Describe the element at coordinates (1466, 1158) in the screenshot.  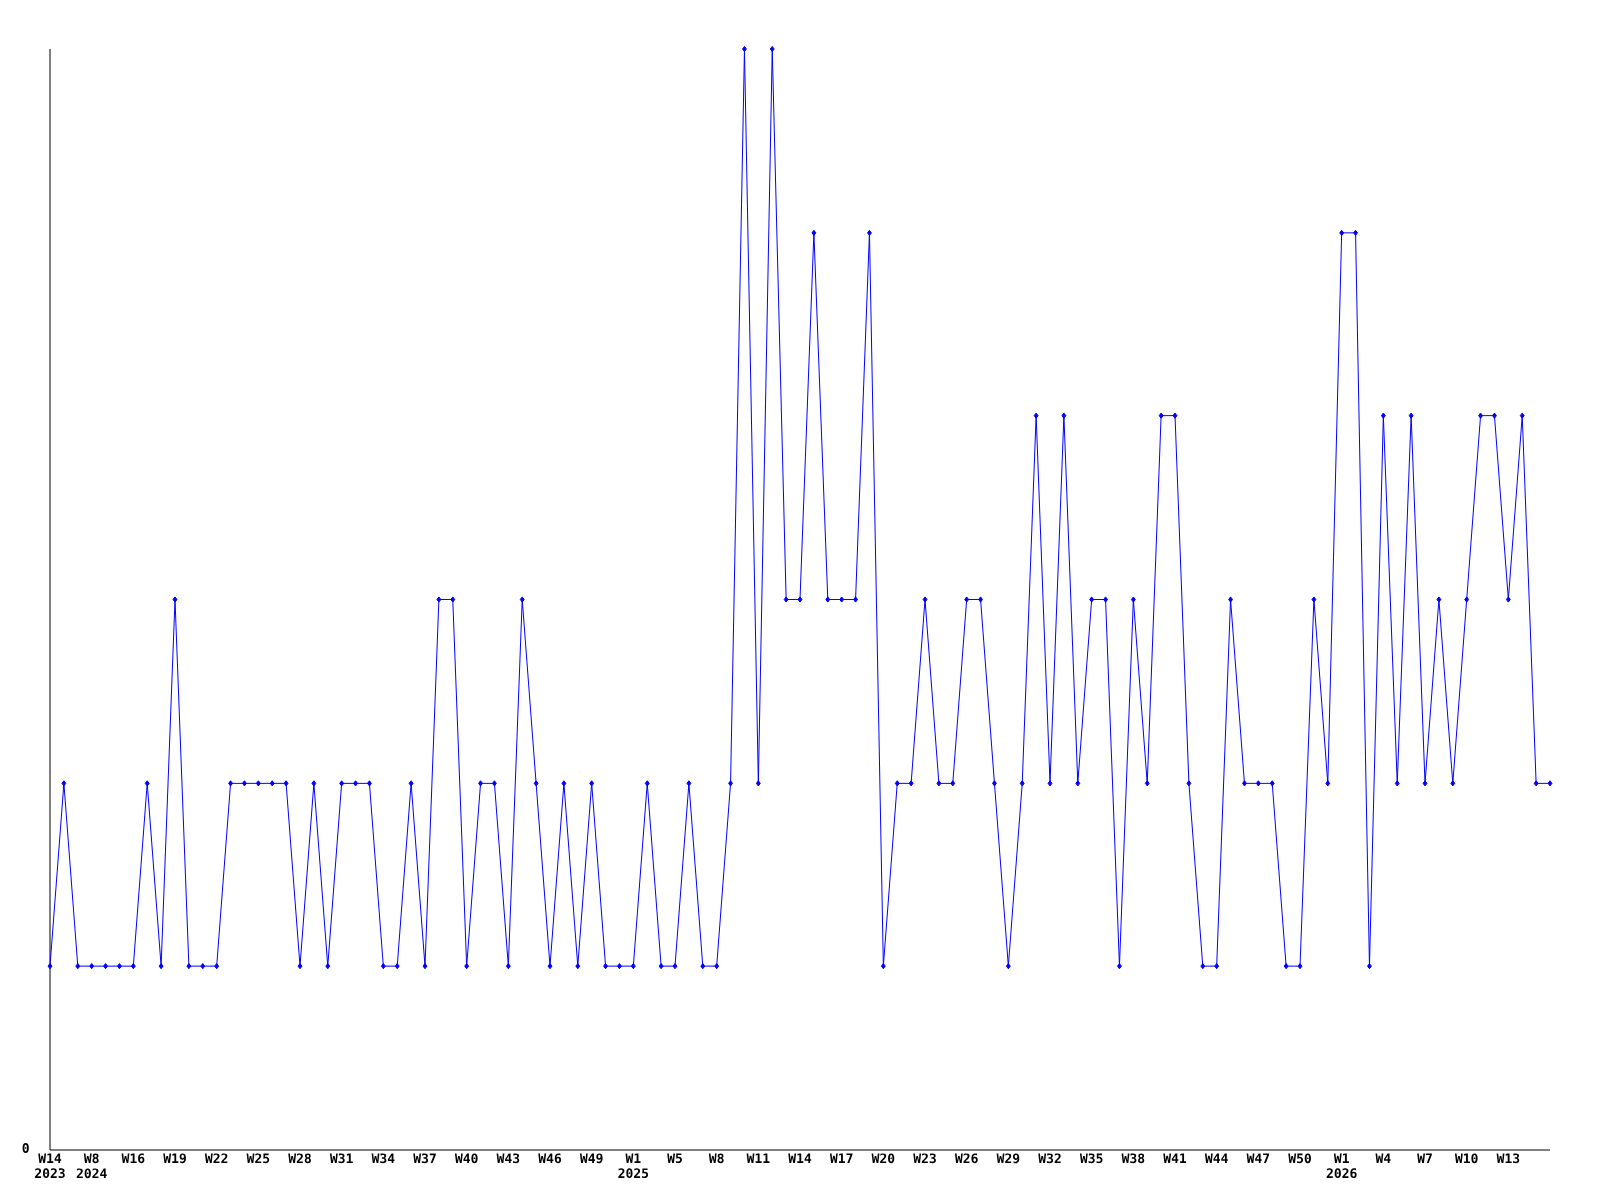
I see `x-tick-label: W10` at that location.